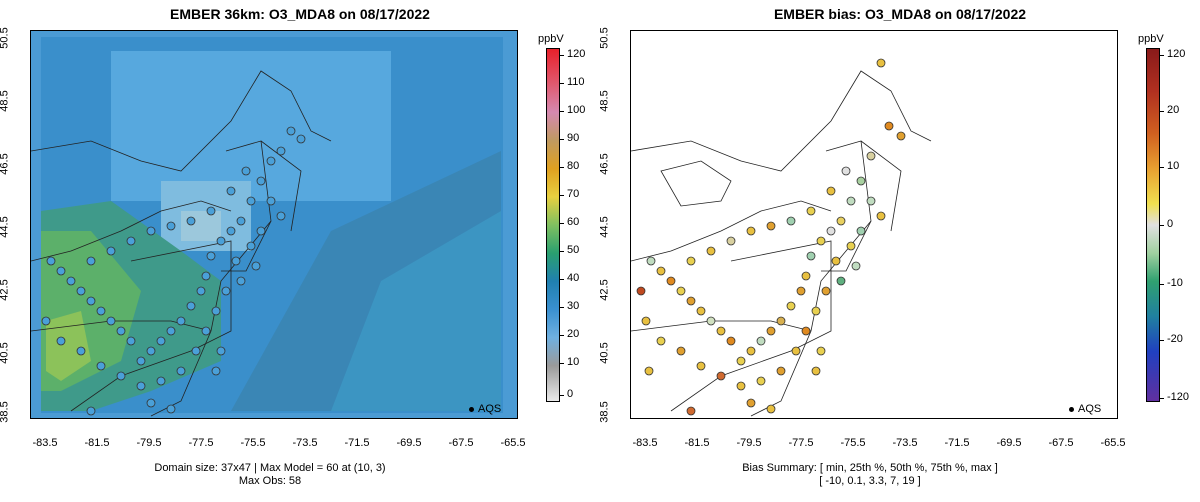 This screenshot has height=502, width=1200. Describe the element at coordinates (1151, 39) in the screenshot. I see `right-colorbar-label: ppbV` at that location.